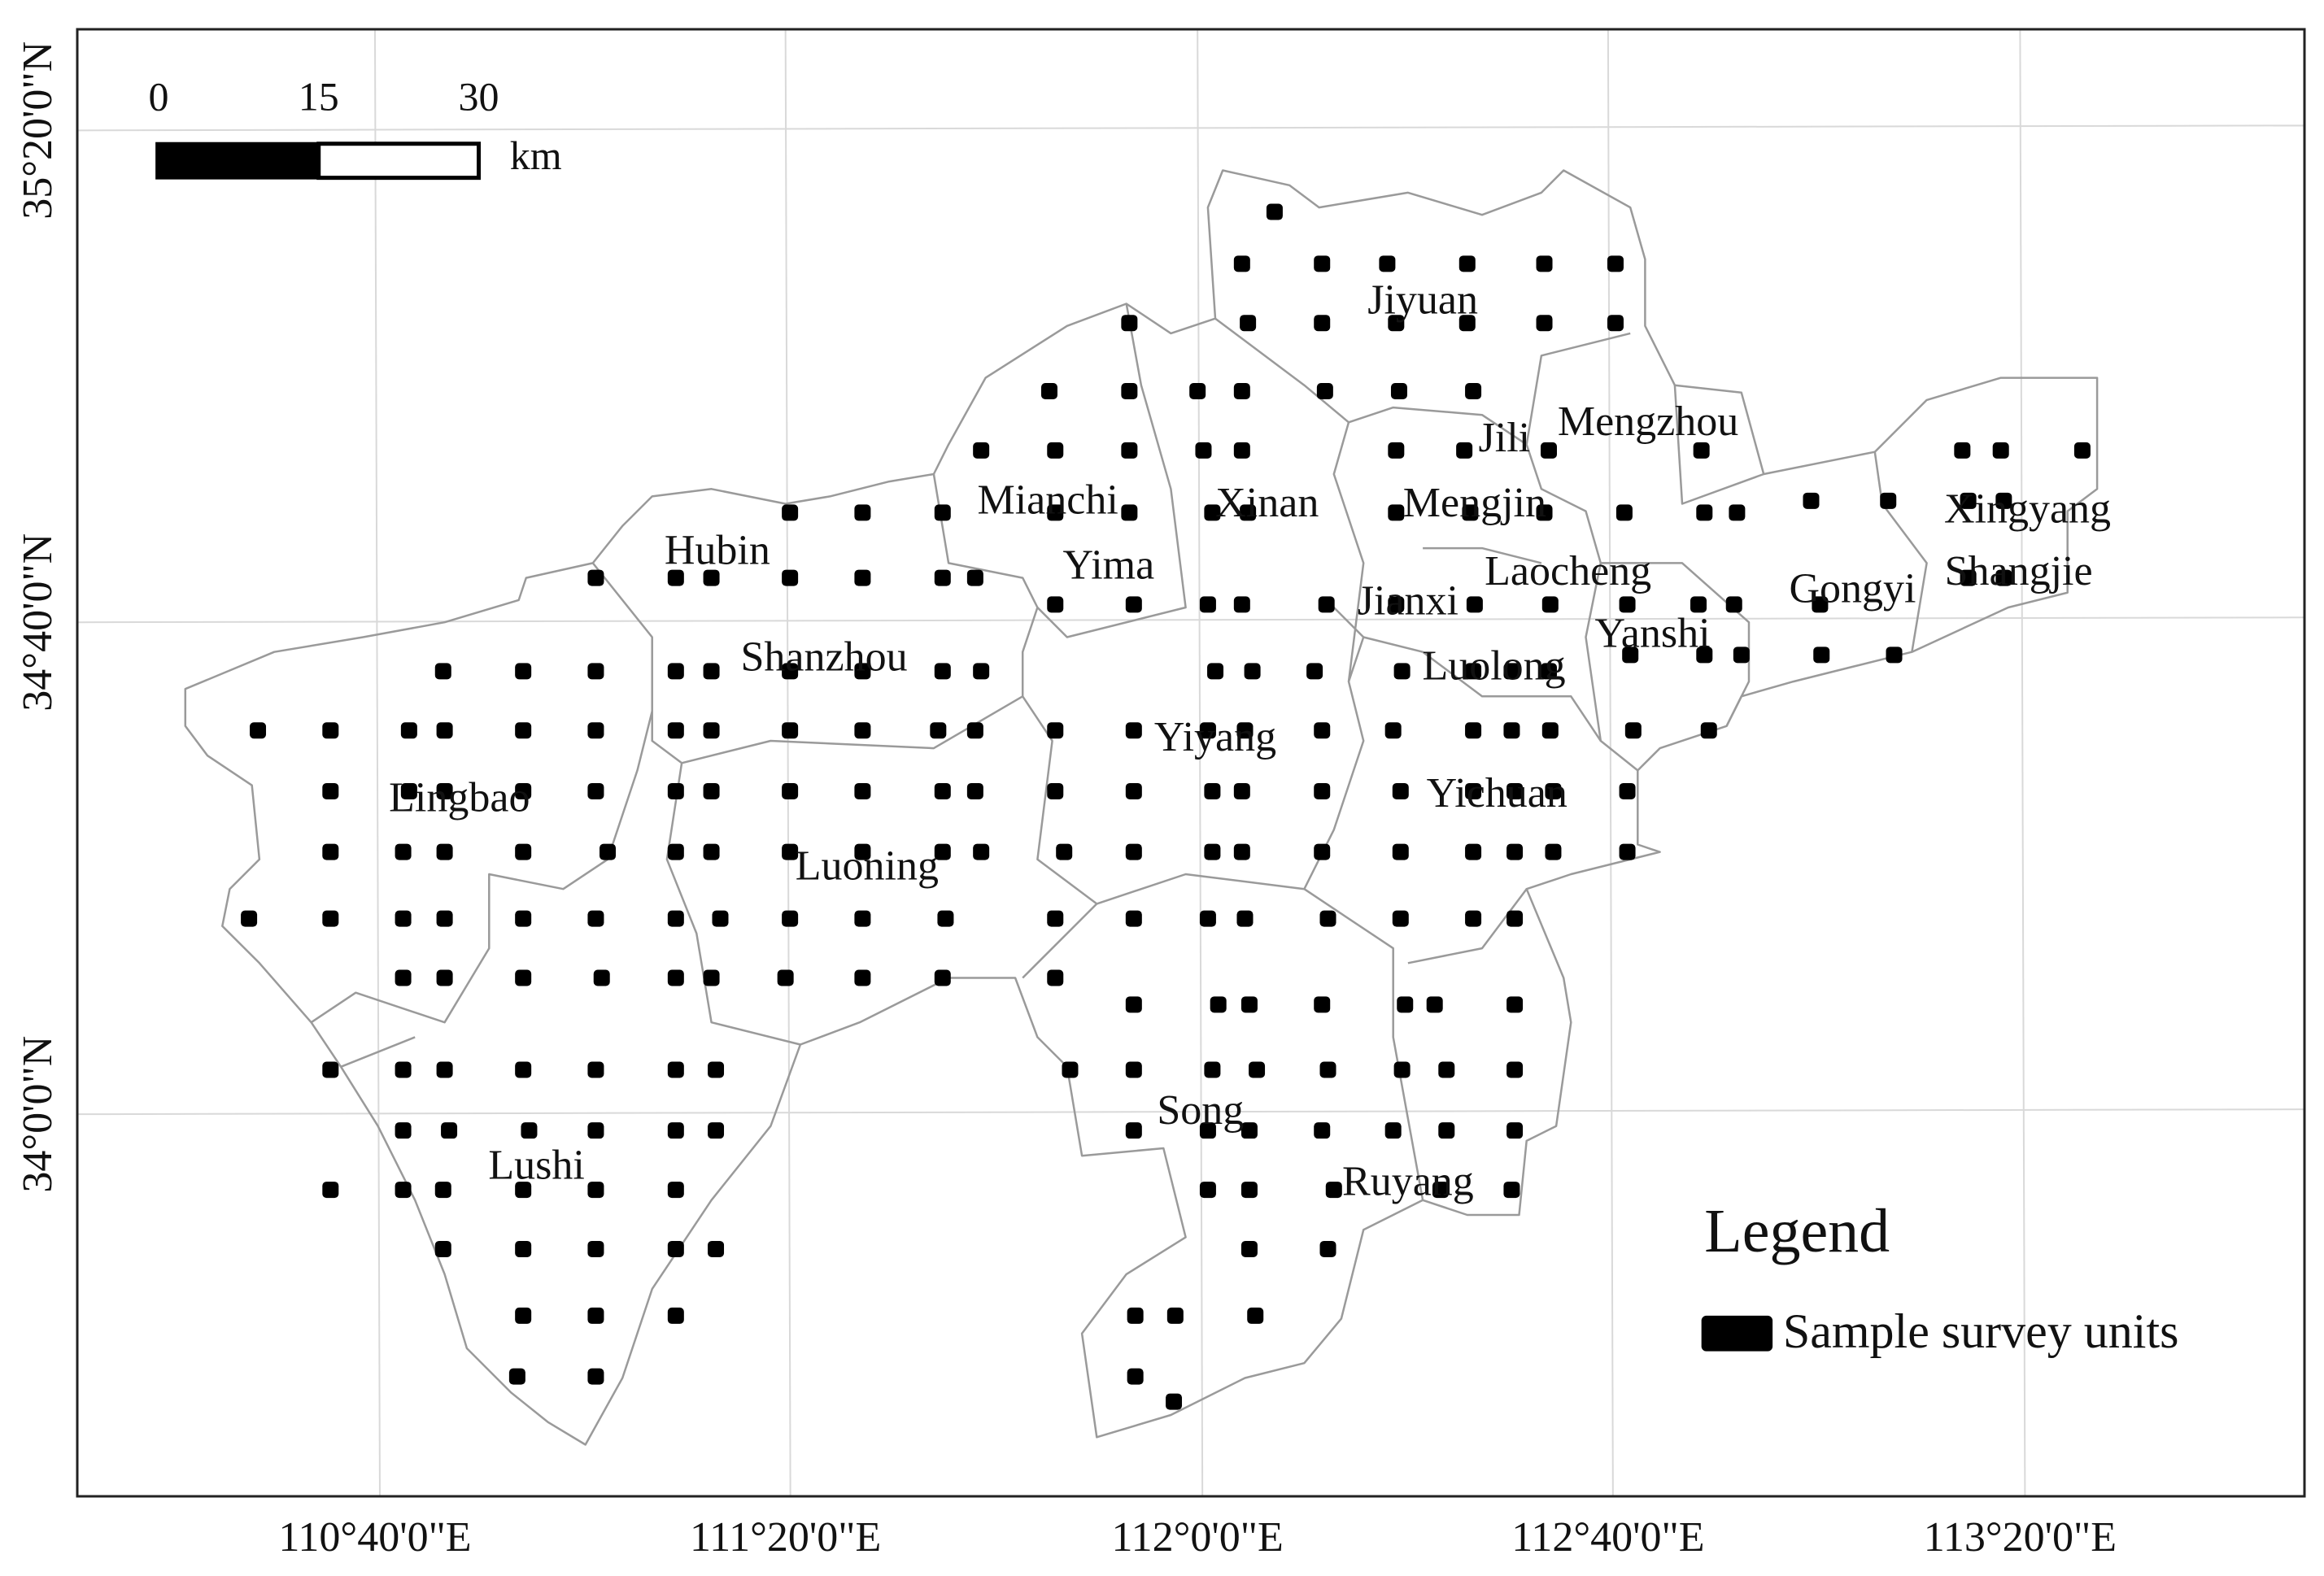 This screenshot has width=2324, height=1576. I want to click on region-label: Mengzhou, so click(1648, 421).